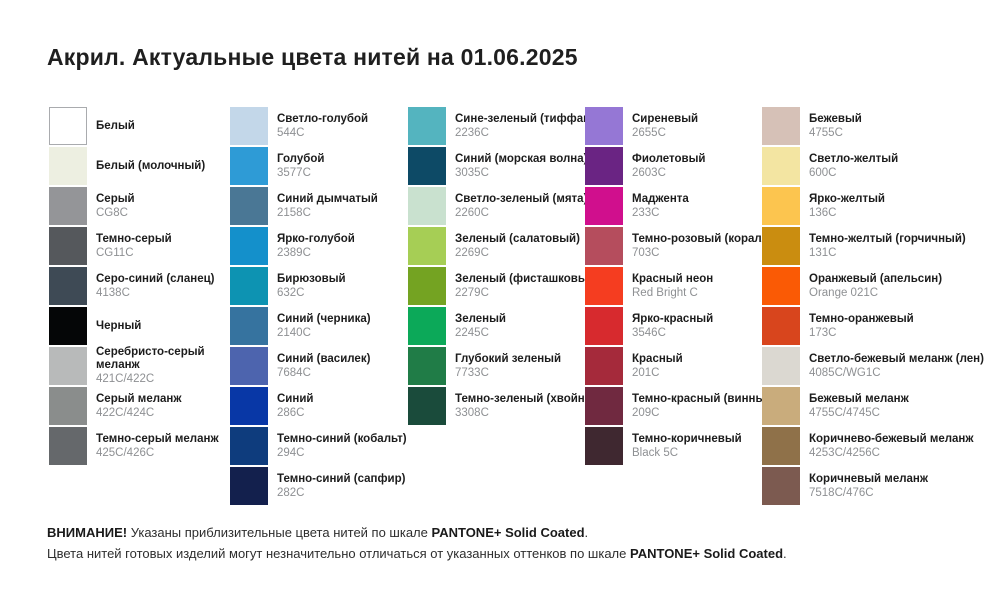  What do you see at coordinates (868, 486) in the screenshot?
I see `color-label: Коричневый меланж 7518C/476C` at bounding box center [868, 486].